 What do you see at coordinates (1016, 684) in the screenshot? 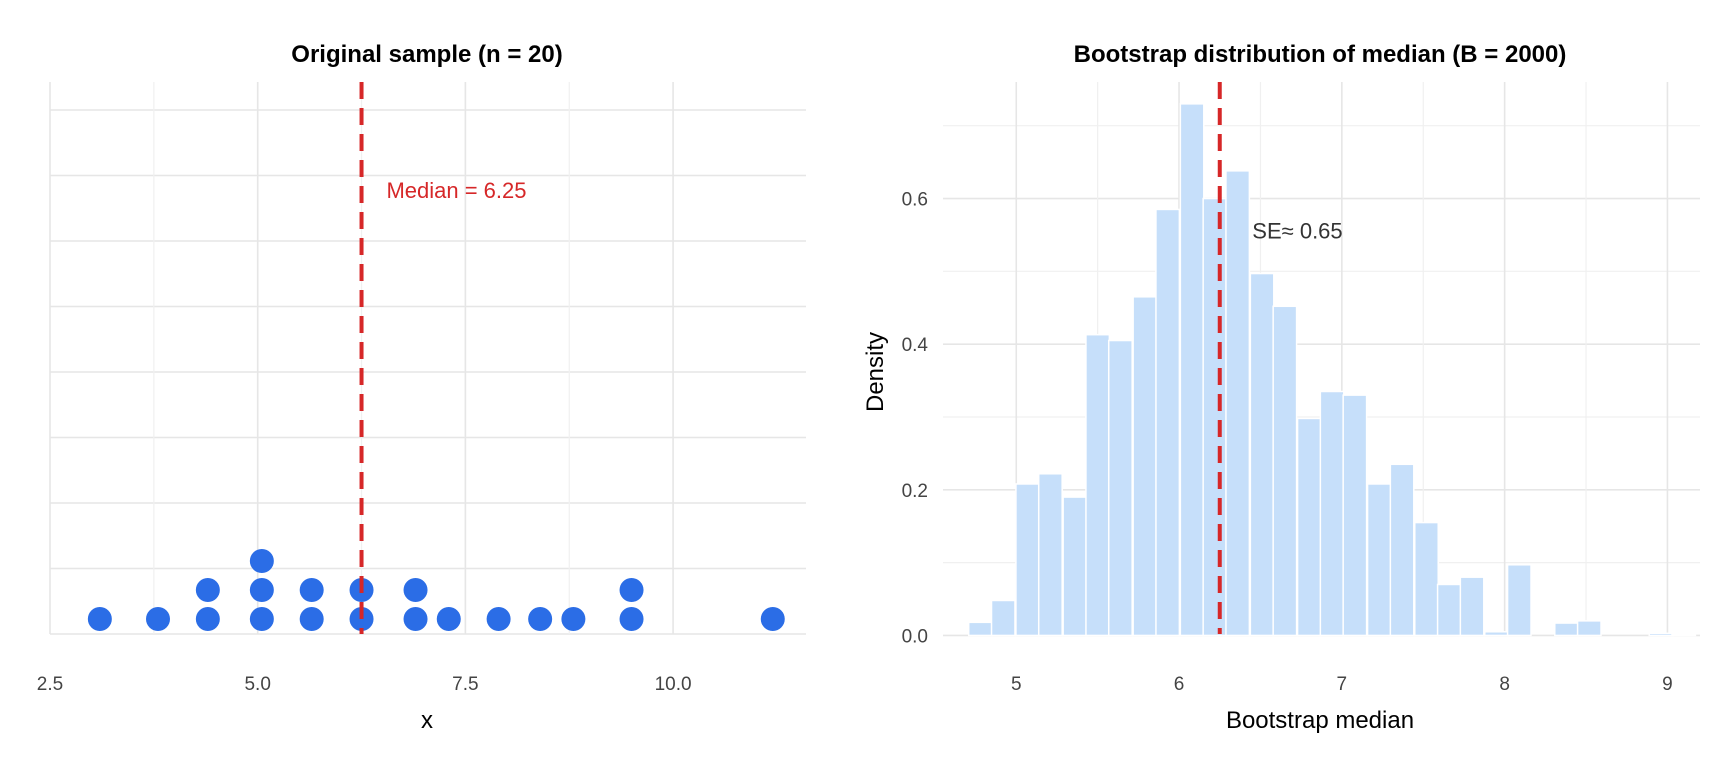
I see `x-tick-label: 5` at bounding box center [1016, 684].